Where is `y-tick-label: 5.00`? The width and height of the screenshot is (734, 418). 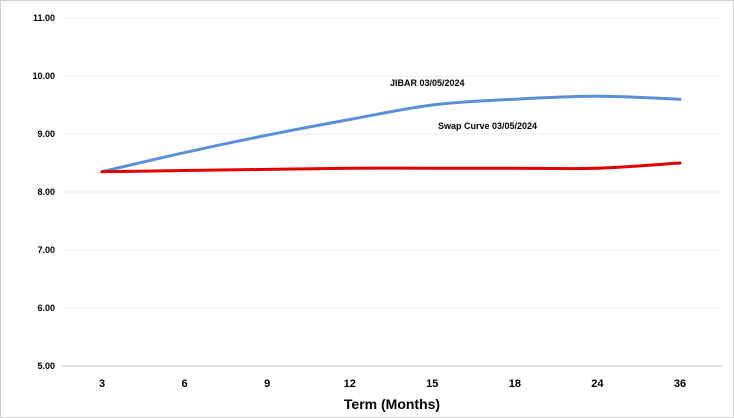 y-tick-label: 5.00 is located at coordinates (46, 366).